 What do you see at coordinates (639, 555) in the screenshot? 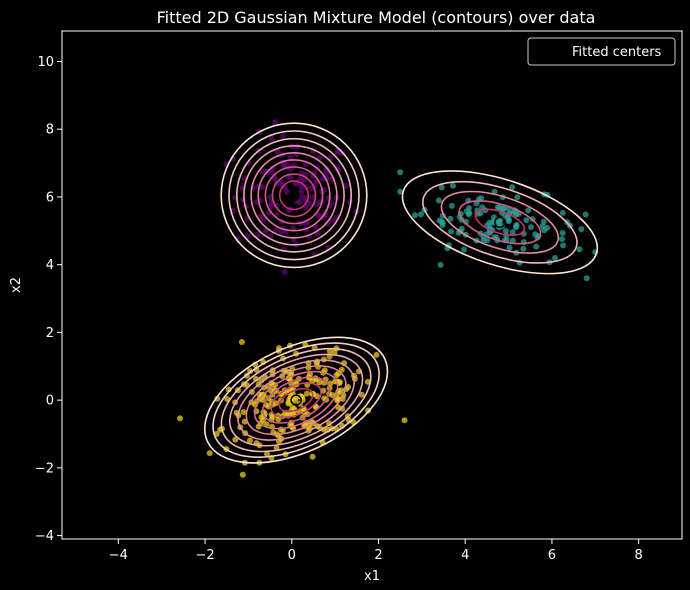
I see `x-tick-label: 8` at bounding box center [639, 555].